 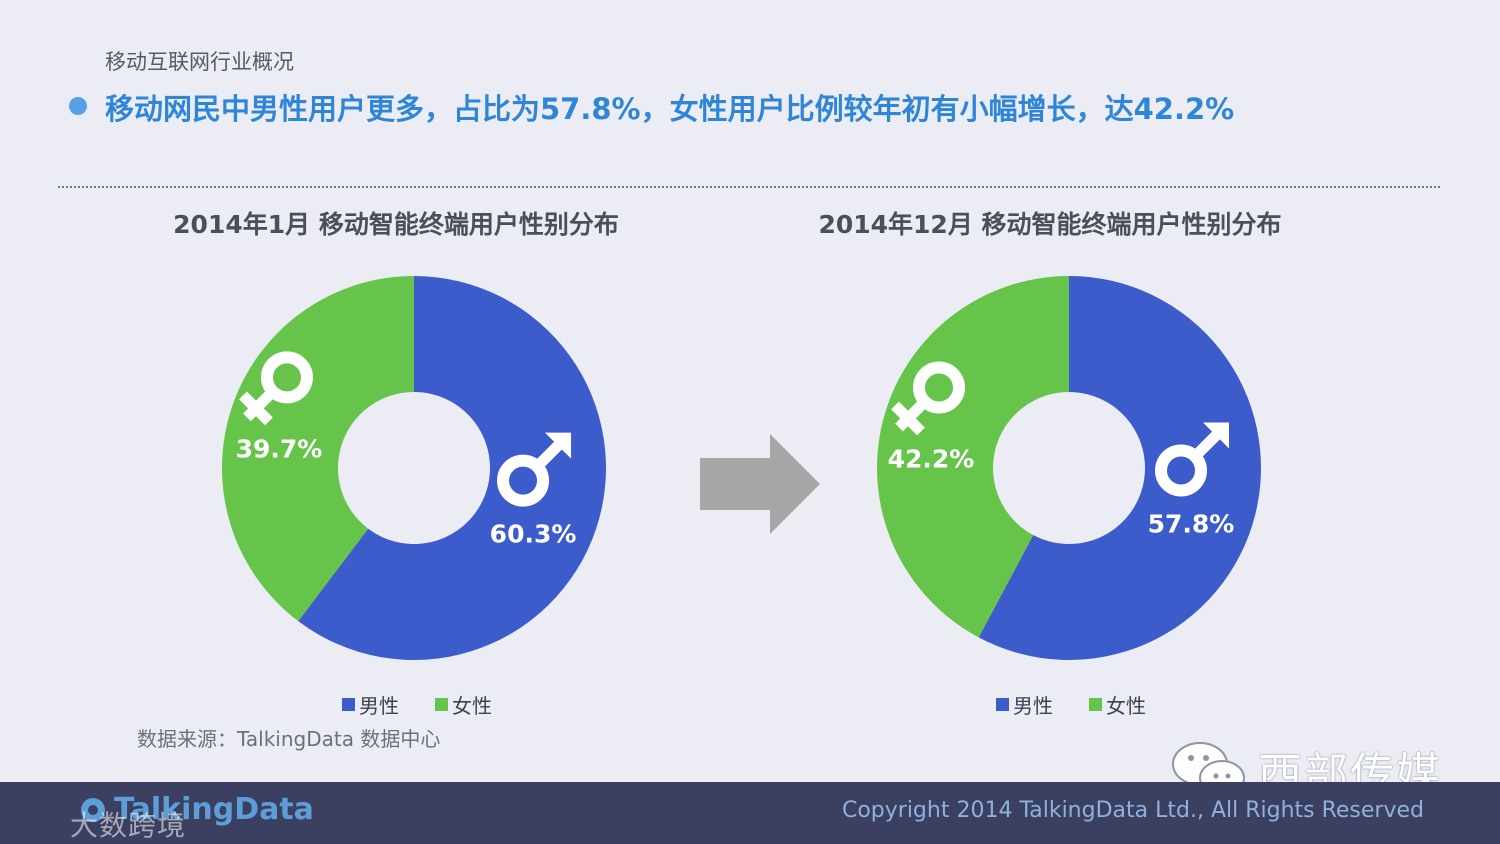 I want to click on right-arrow-icon, so click(x=760, y=484).